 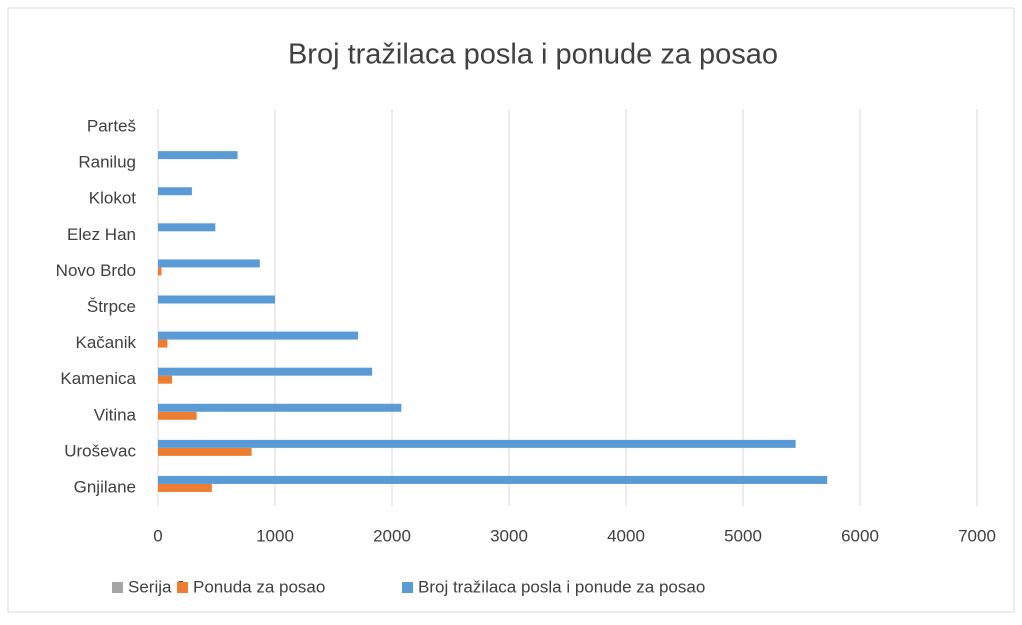 What do you see at coordinates (157, 535) in the screenshot?
I see `x-tick-label: 0` at bounding box center [157, 535].